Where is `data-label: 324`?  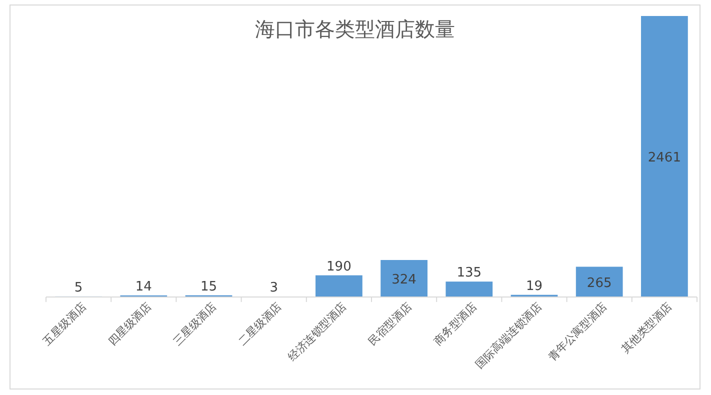
data-label: 324 is located at coordinates (404, 280).